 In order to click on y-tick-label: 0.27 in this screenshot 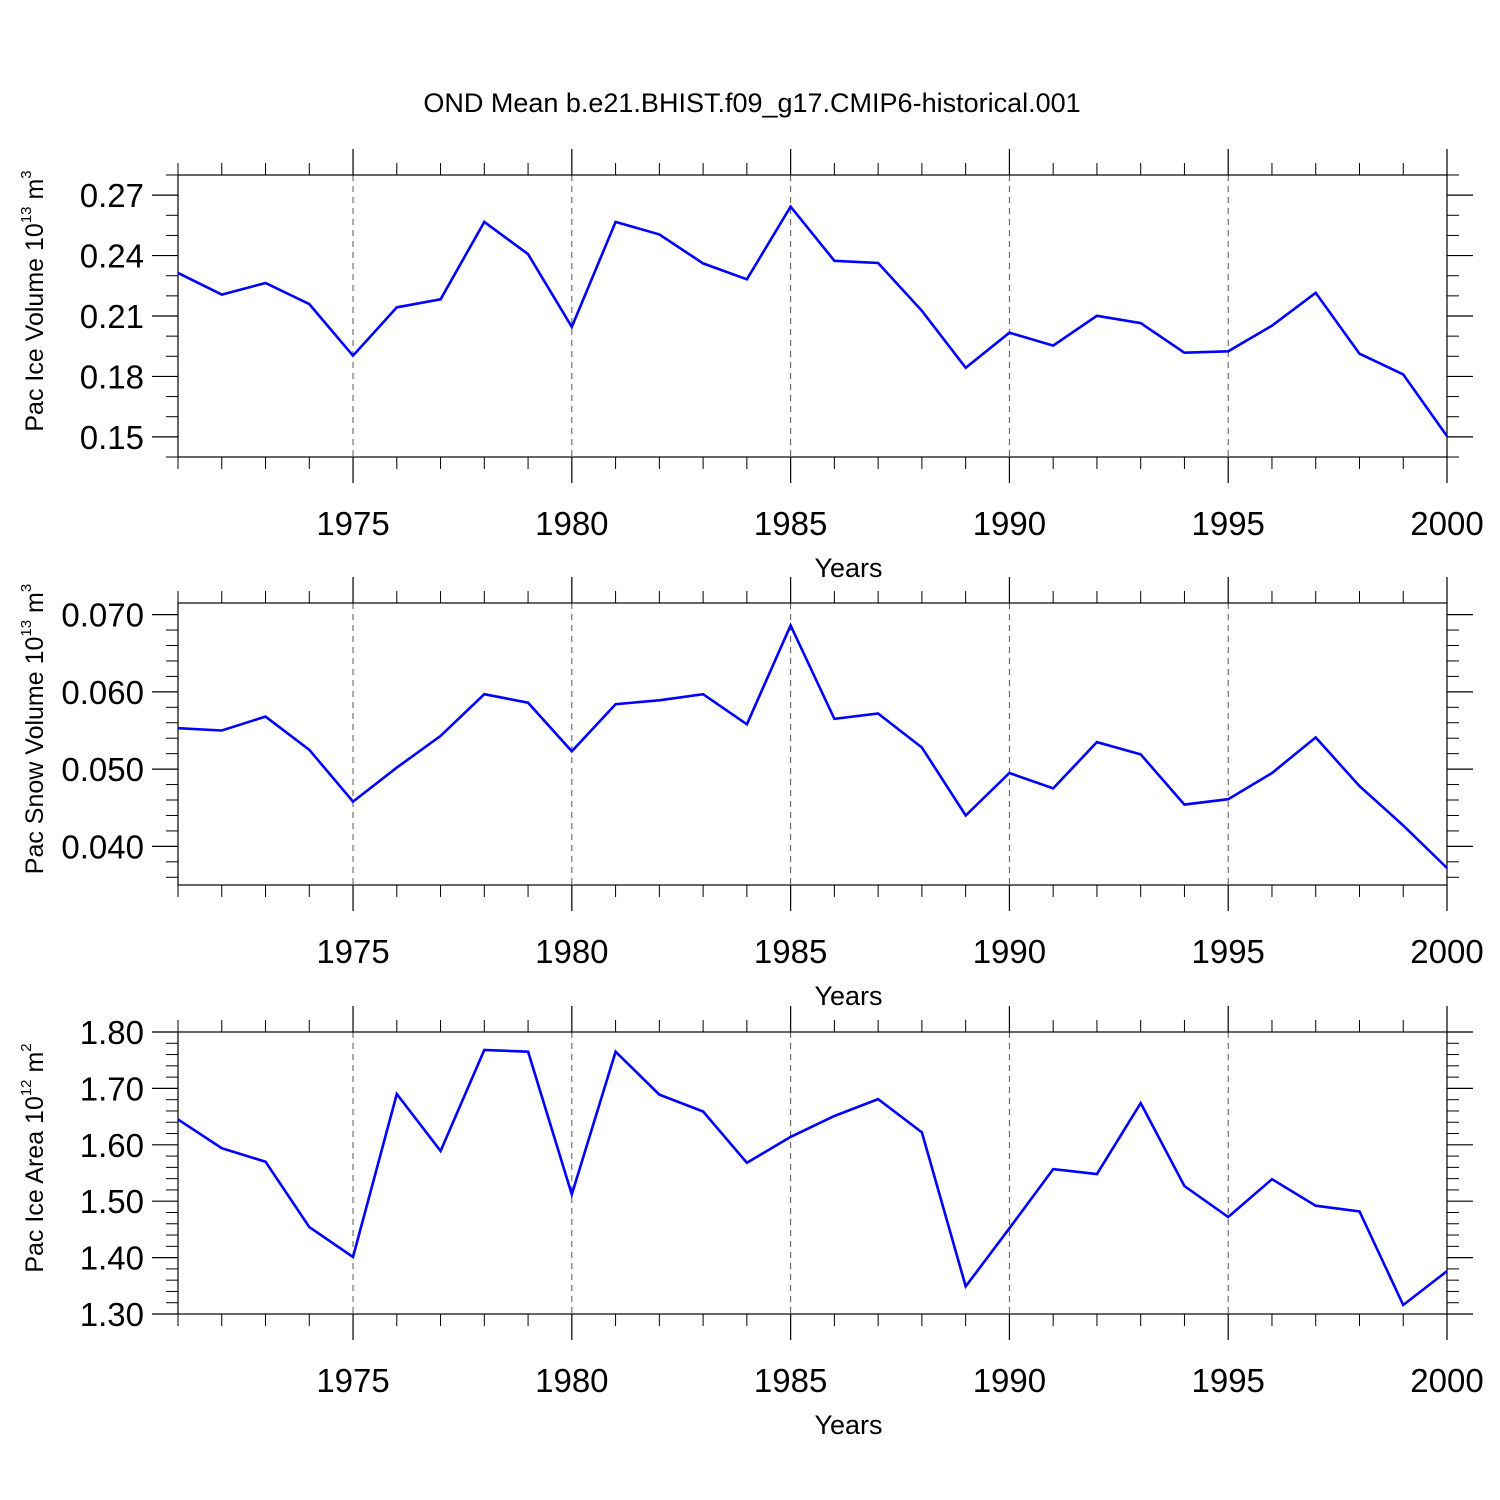, I will do `click(112, 195)`.